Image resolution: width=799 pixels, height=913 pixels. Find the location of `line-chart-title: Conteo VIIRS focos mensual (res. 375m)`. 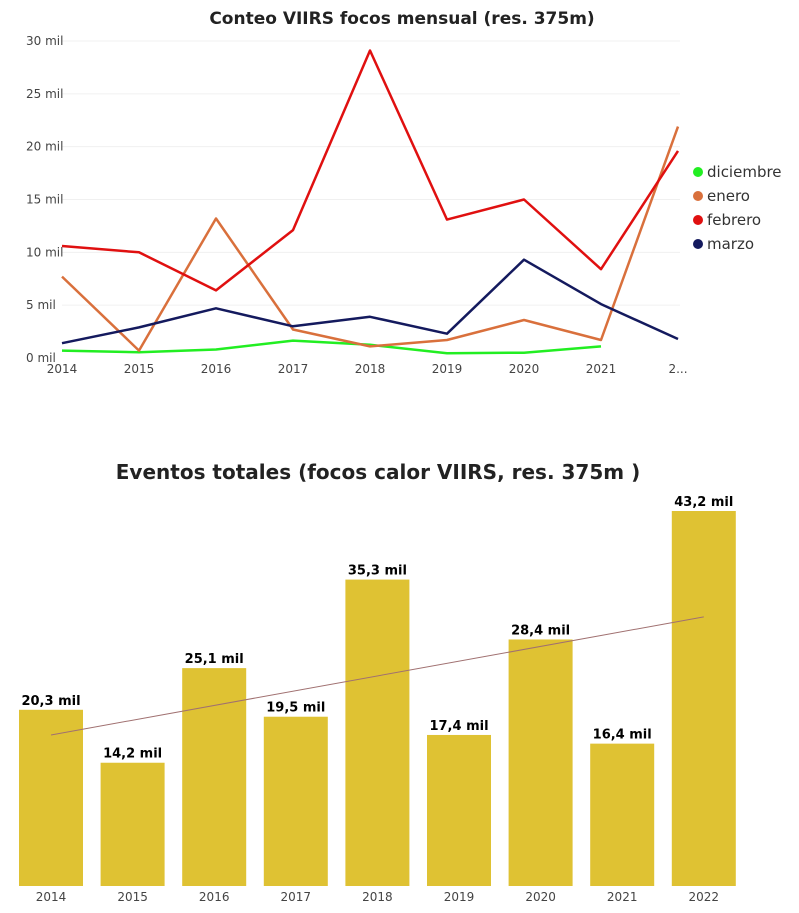

line-chart-title: Conteo VIIRS focos mensual (res. 375m) is located at coordinates (401, 19).